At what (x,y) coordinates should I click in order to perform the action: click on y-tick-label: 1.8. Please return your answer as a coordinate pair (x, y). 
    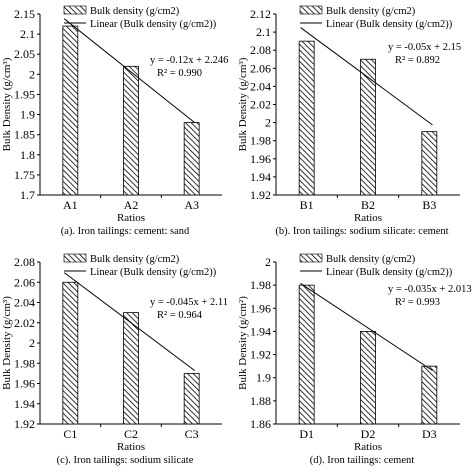
    Looking at the image, I should click on (27, 155).